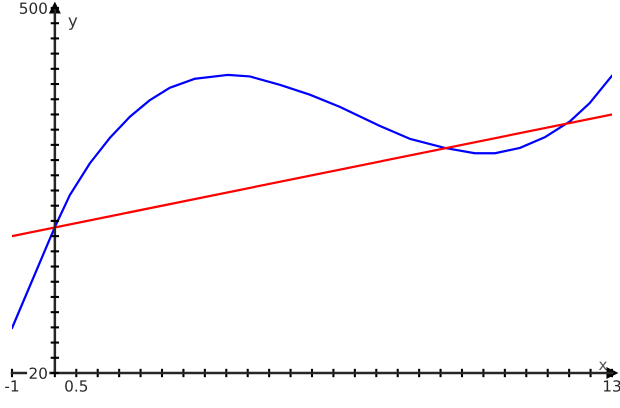 Image resolution: width=620 pixels, height=408 pixels. Describe the element at coordinates (73, 23) in the screenshot. I see `y-axis-title: y` at that location.